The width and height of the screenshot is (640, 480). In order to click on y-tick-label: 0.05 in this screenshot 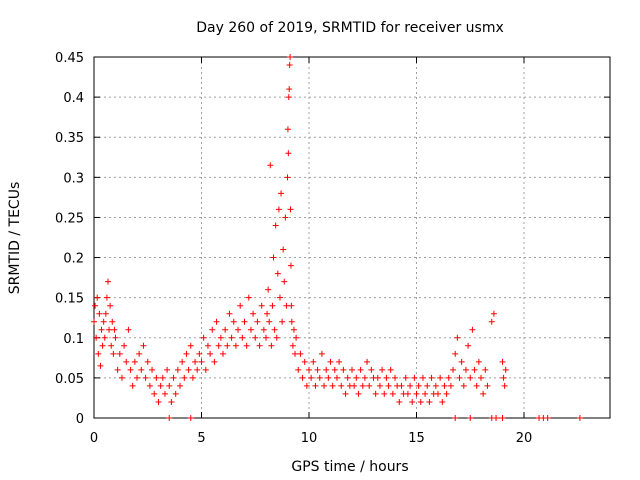, I will do `click(69, 379)`.